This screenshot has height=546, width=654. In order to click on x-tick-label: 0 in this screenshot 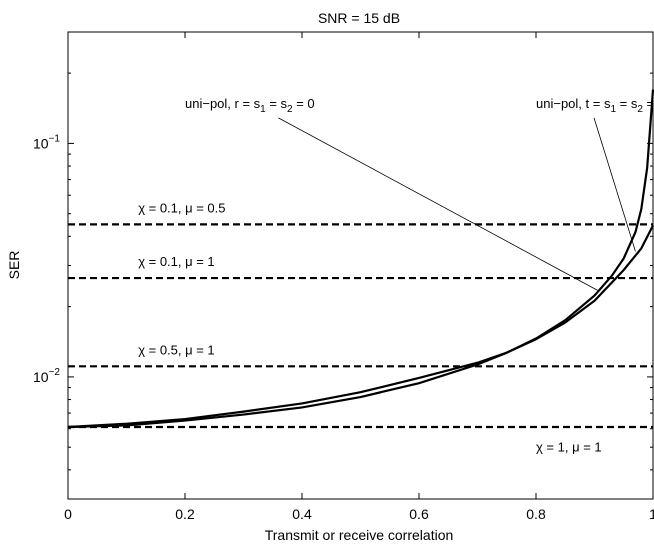, I will do `click(68, 514)`.